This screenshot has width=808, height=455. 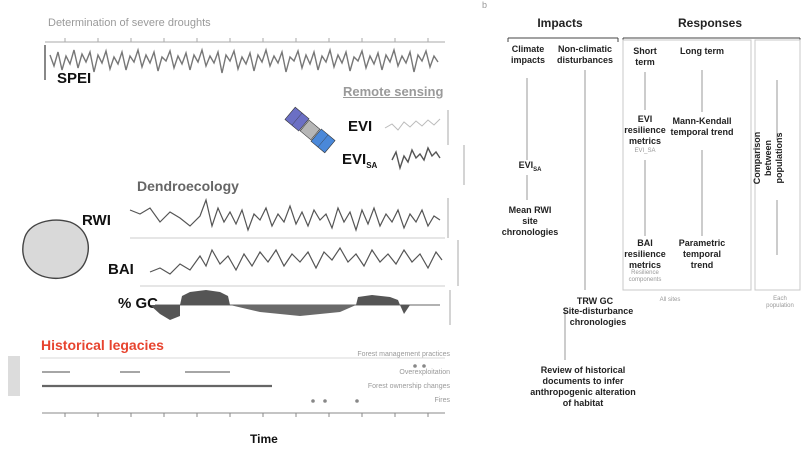 I want to click on evi-sa-node-sub: SA, so click(x=537, y=169).